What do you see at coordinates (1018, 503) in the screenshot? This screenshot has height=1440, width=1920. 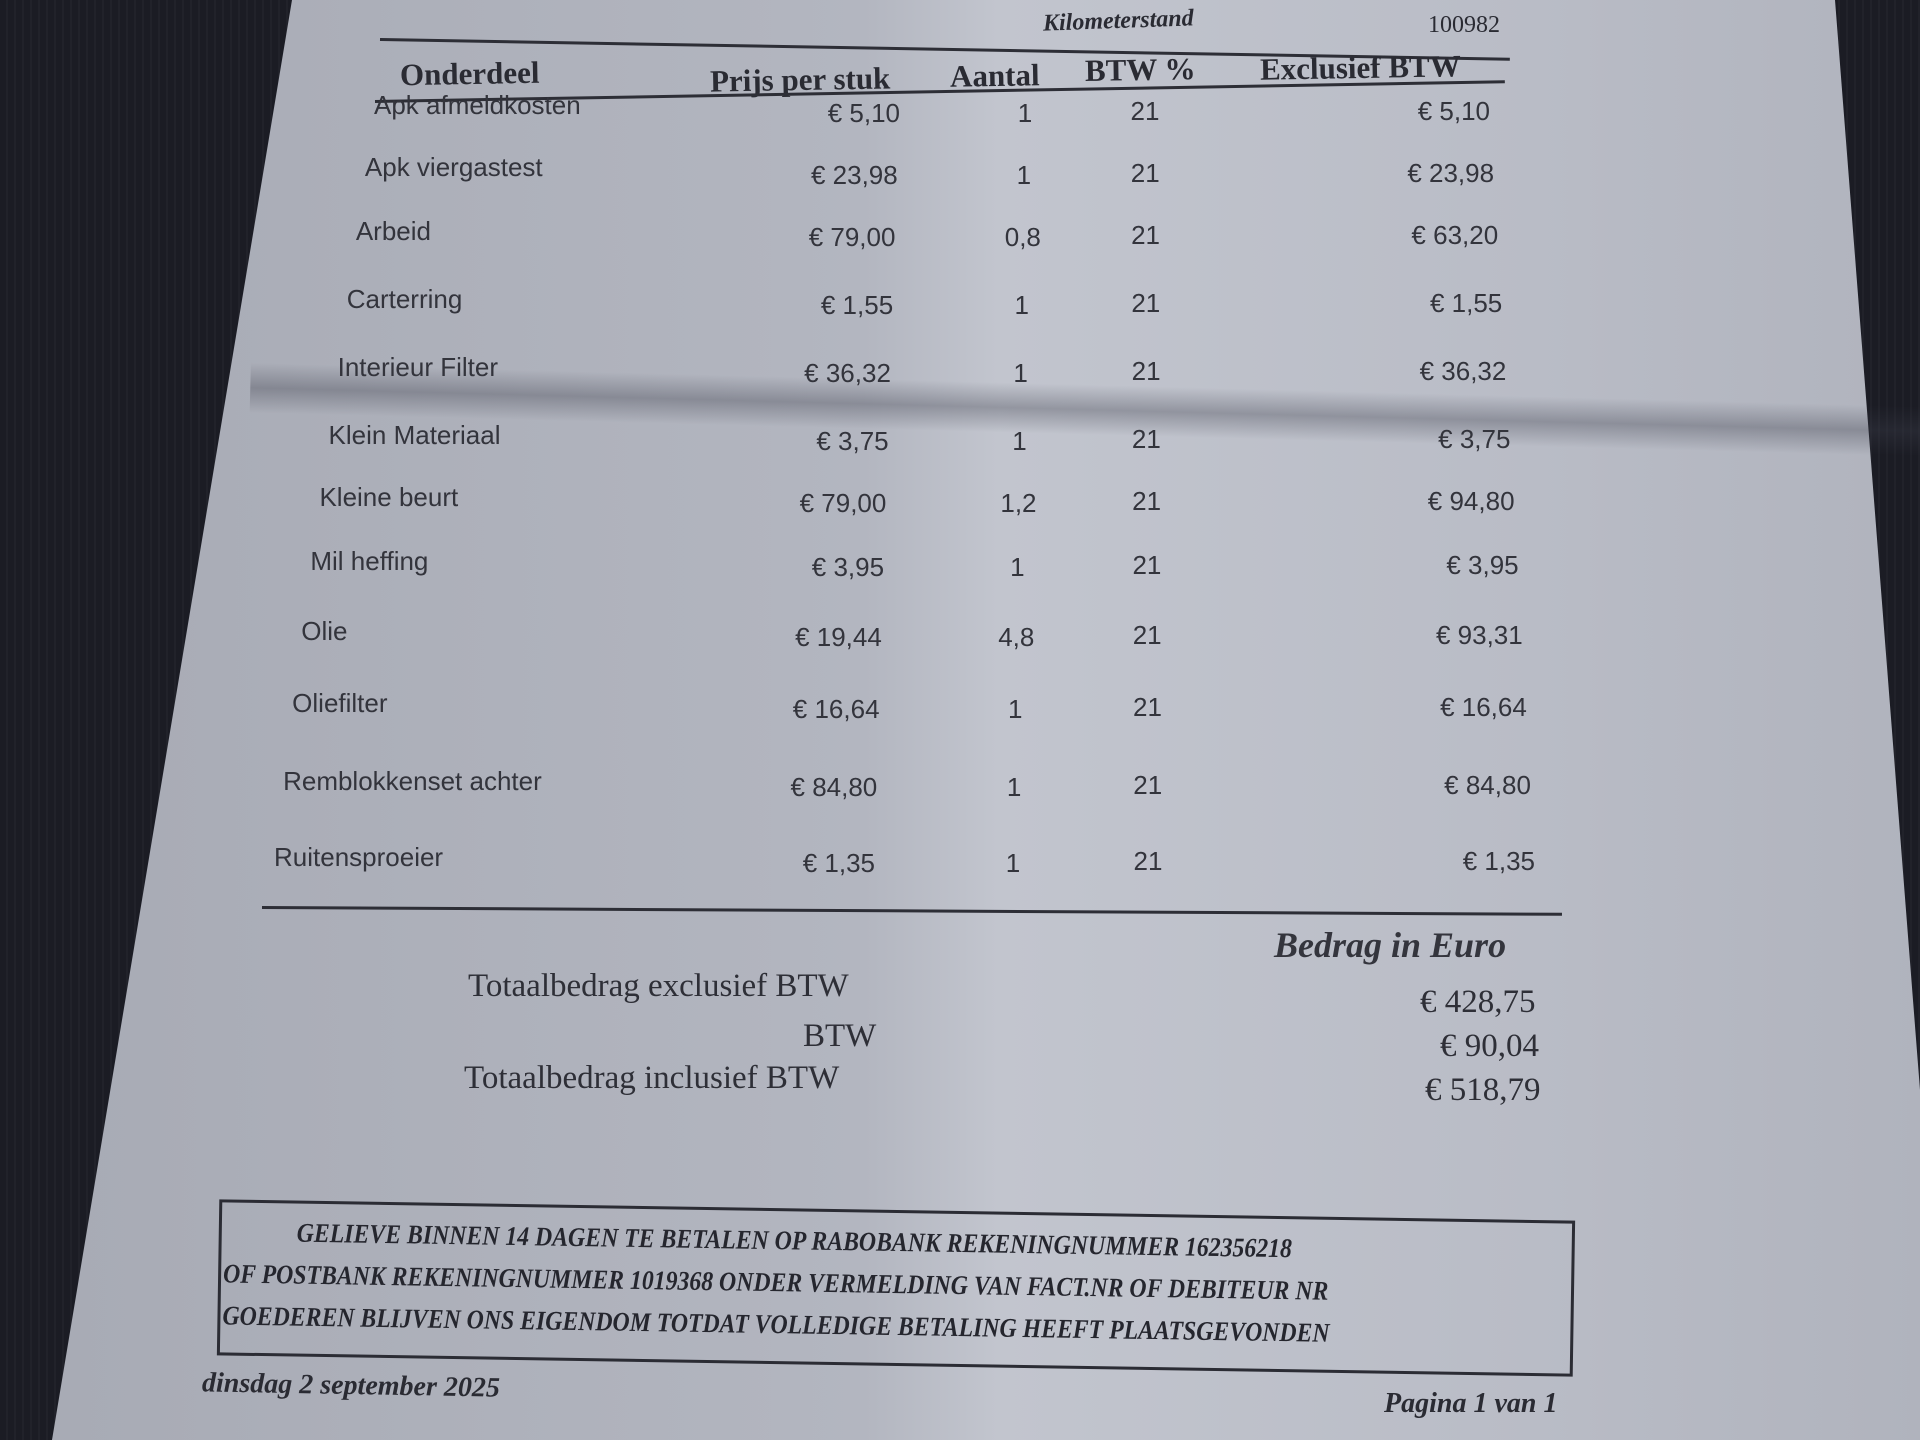 I see `quantity: 1,2` at bounding box center [1018, 503].